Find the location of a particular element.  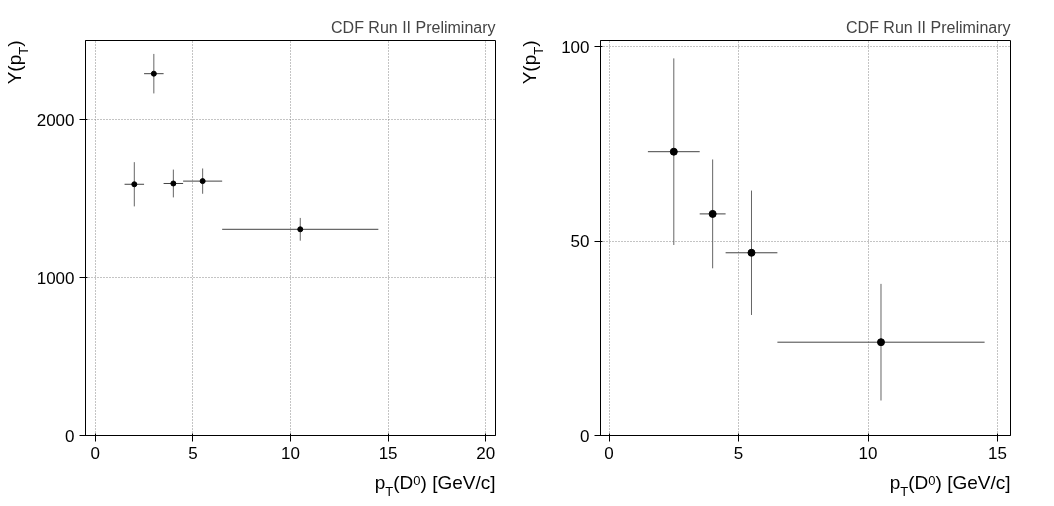

x-tick-label: 20 is located at coordinates (486, 453).